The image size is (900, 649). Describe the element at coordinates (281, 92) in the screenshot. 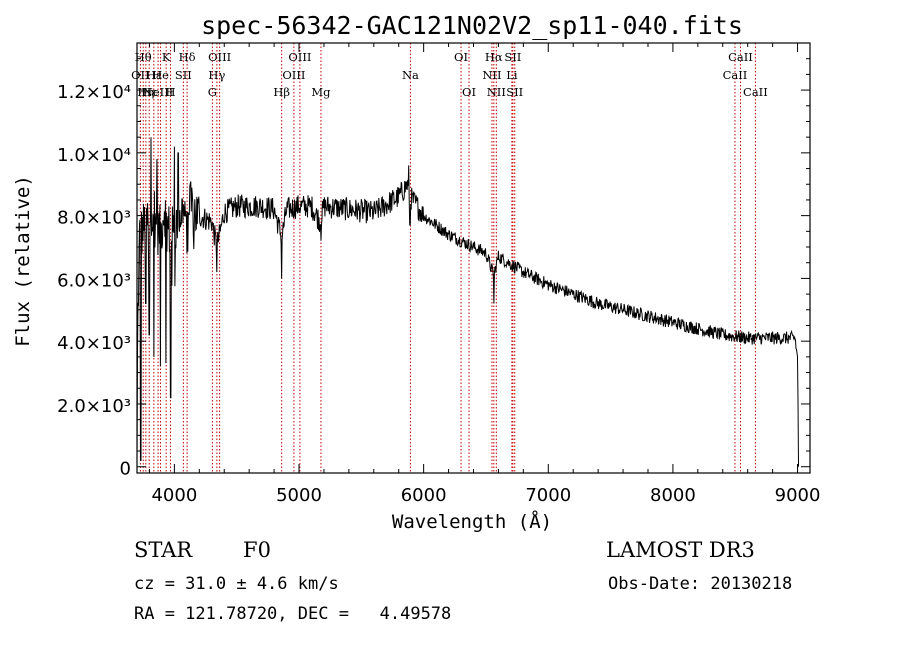

I see `line-marker-label: Hβ` at that location.